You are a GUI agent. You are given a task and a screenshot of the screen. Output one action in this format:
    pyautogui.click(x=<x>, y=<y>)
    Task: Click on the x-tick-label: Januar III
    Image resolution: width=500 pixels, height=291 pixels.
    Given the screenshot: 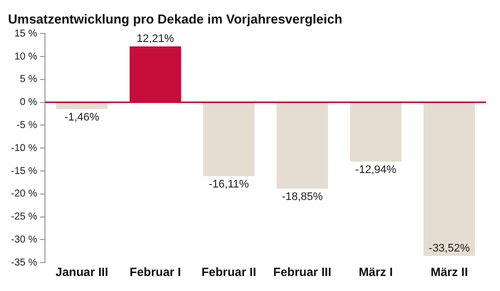 What is the action you would take?
    pyautogui.click(x=82, y=272)
    